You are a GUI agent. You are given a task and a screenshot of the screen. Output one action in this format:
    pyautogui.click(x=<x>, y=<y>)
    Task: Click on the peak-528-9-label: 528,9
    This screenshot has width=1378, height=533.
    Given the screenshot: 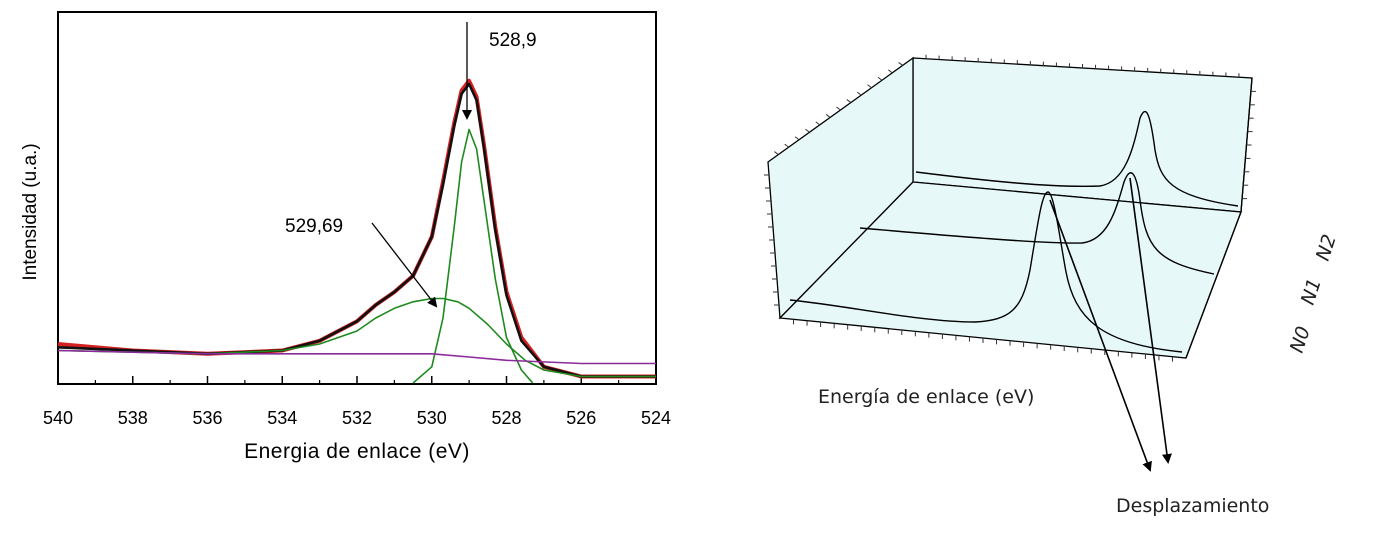 What is the action you would take?
    pyautogui.click(x=513, y=40)
    